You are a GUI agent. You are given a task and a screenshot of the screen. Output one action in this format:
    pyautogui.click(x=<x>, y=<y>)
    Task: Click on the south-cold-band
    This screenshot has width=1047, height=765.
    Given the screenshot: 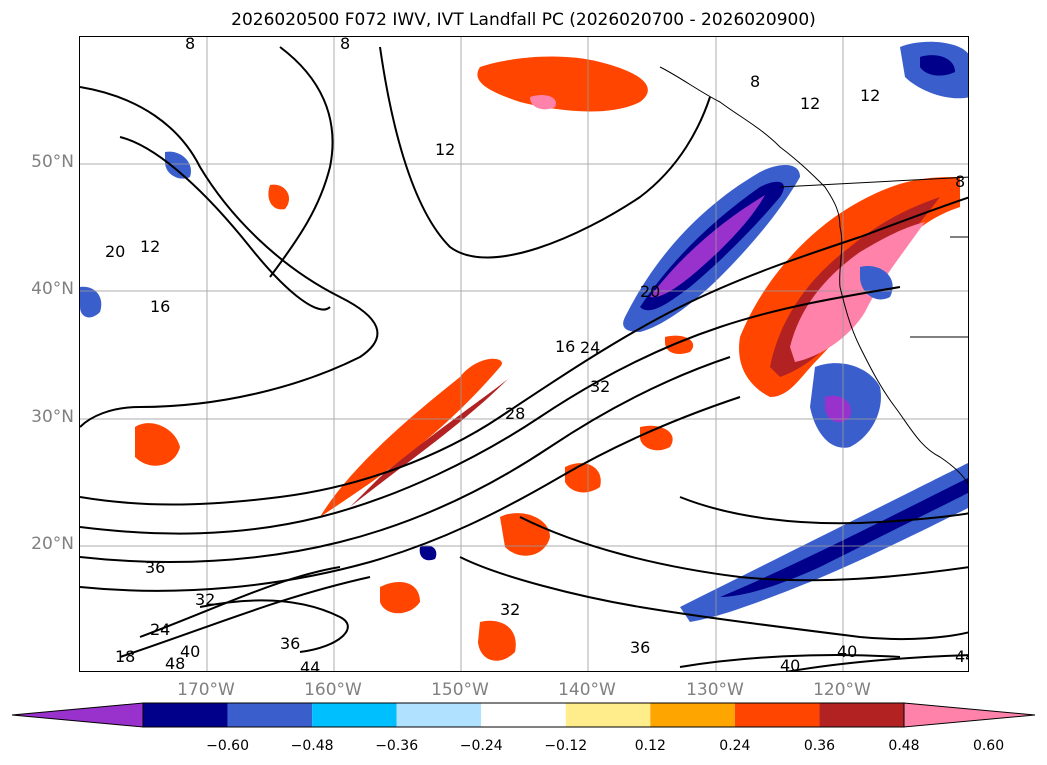 What is the action you would take?
    pyautogui.click(x=824, y=542)
    